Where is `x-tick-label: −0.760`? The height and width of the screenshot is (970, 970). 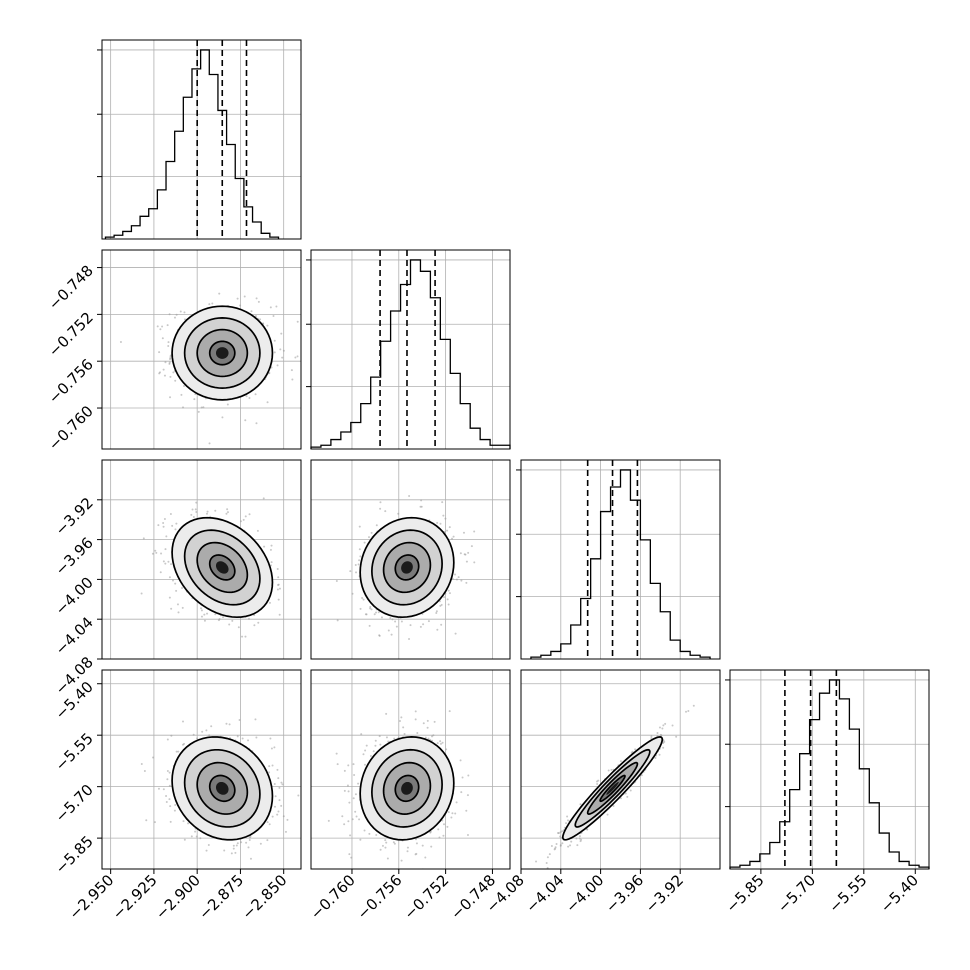 x-tick-label: −0.760 is located at coordinates (333, 897).